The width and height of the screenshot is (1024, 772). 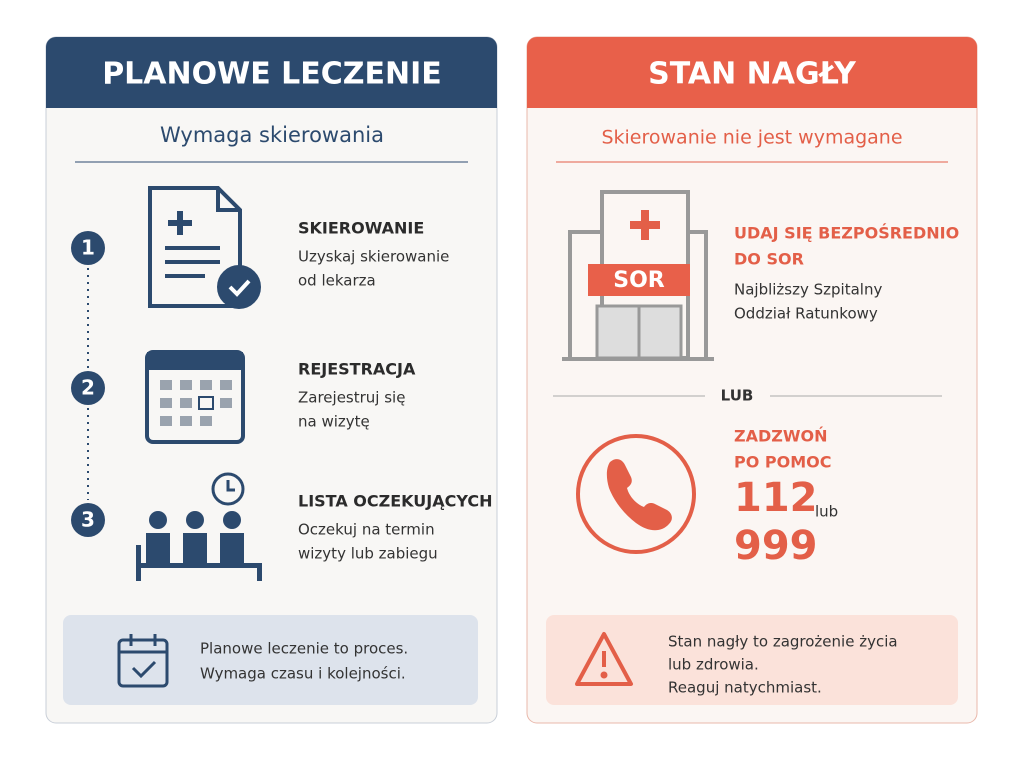 What do you see at coordinates (143, 661) in the screenshot?
I see `note-icon` at bounding box center [143, 661].